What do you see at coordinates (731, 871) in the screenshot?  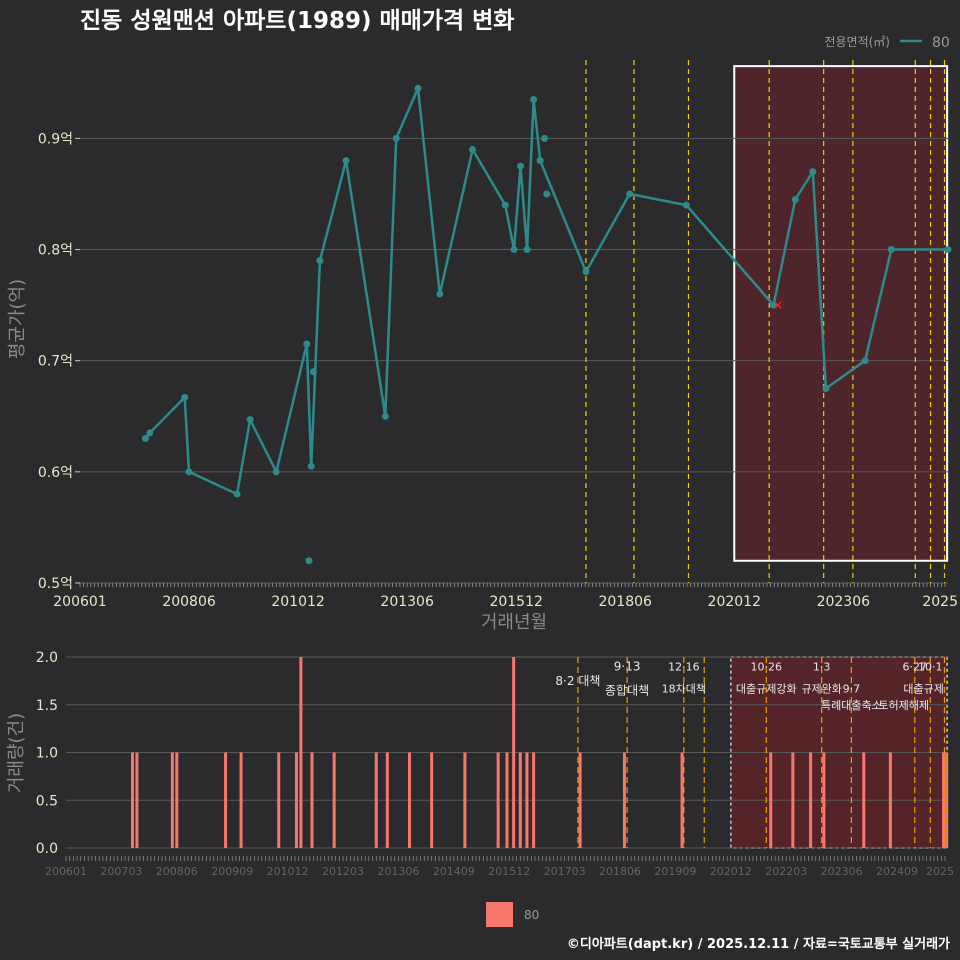 I see `x-tick-label-volume: 202012` at bounding box center [731, 871].